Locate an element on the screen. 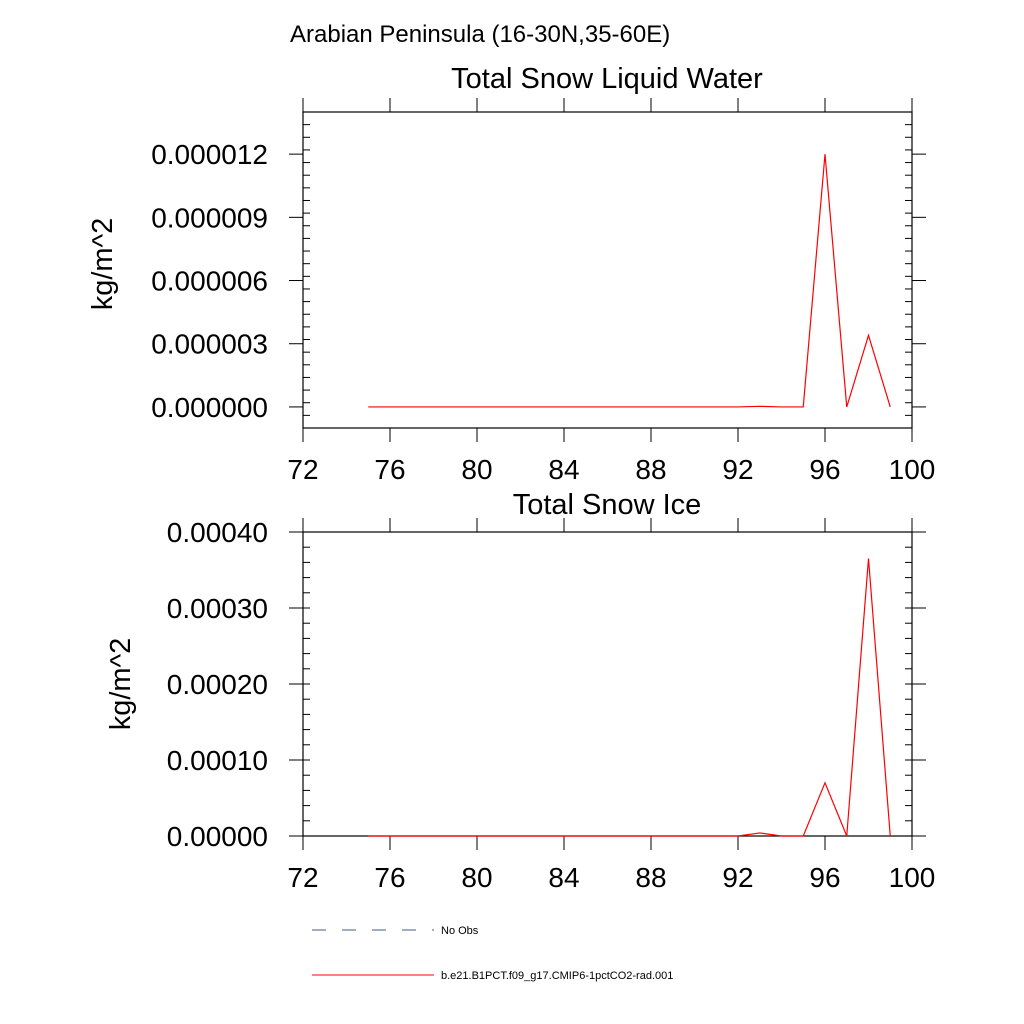  series-line-snow-ice is located at coordinates (629, 697).